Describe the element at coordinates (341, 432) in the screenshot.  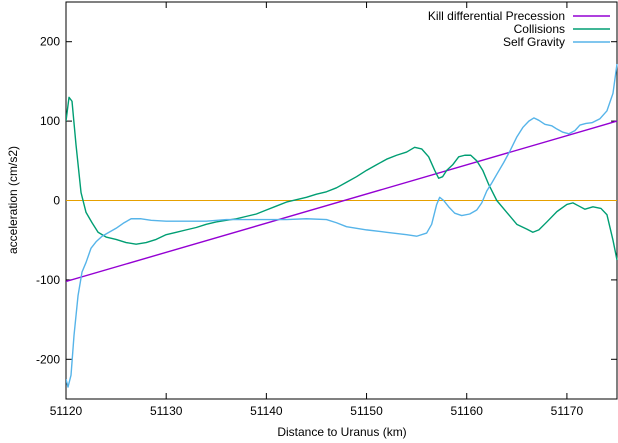
I see `x-axis-label: Distance to Uranus (km)` at that location.